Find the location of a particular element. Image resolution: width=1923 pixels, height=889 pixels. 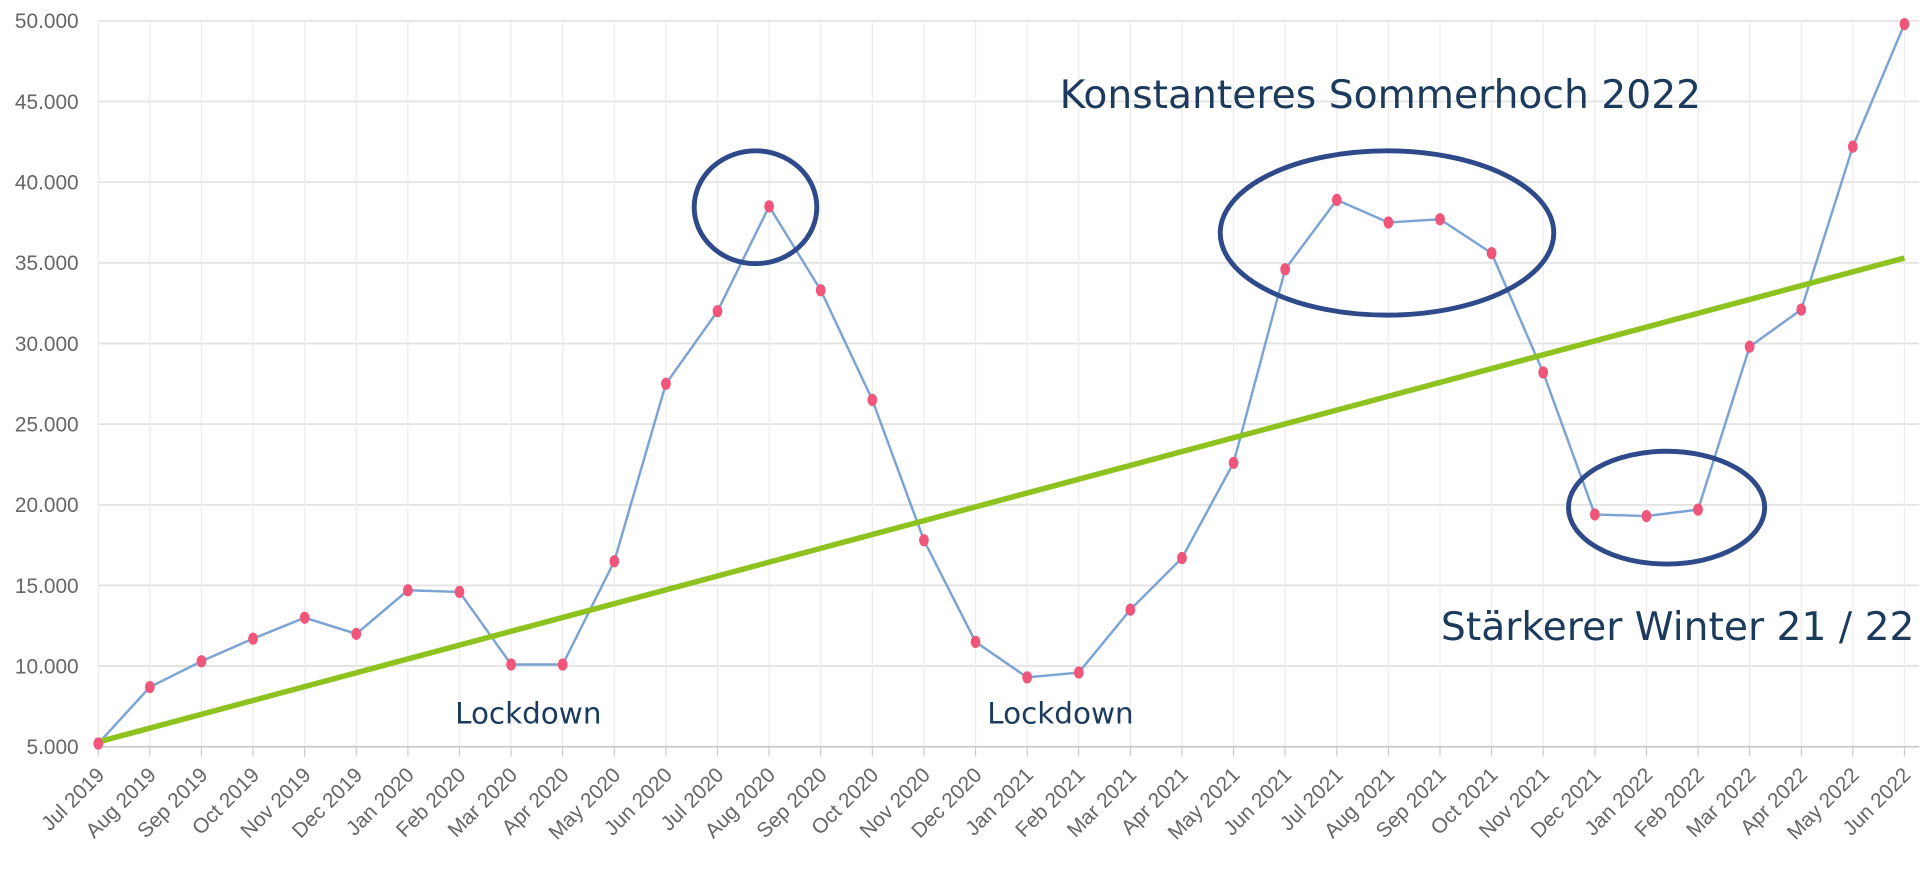

y-tick-label: 45.000 is located at coordinates (47, 102).